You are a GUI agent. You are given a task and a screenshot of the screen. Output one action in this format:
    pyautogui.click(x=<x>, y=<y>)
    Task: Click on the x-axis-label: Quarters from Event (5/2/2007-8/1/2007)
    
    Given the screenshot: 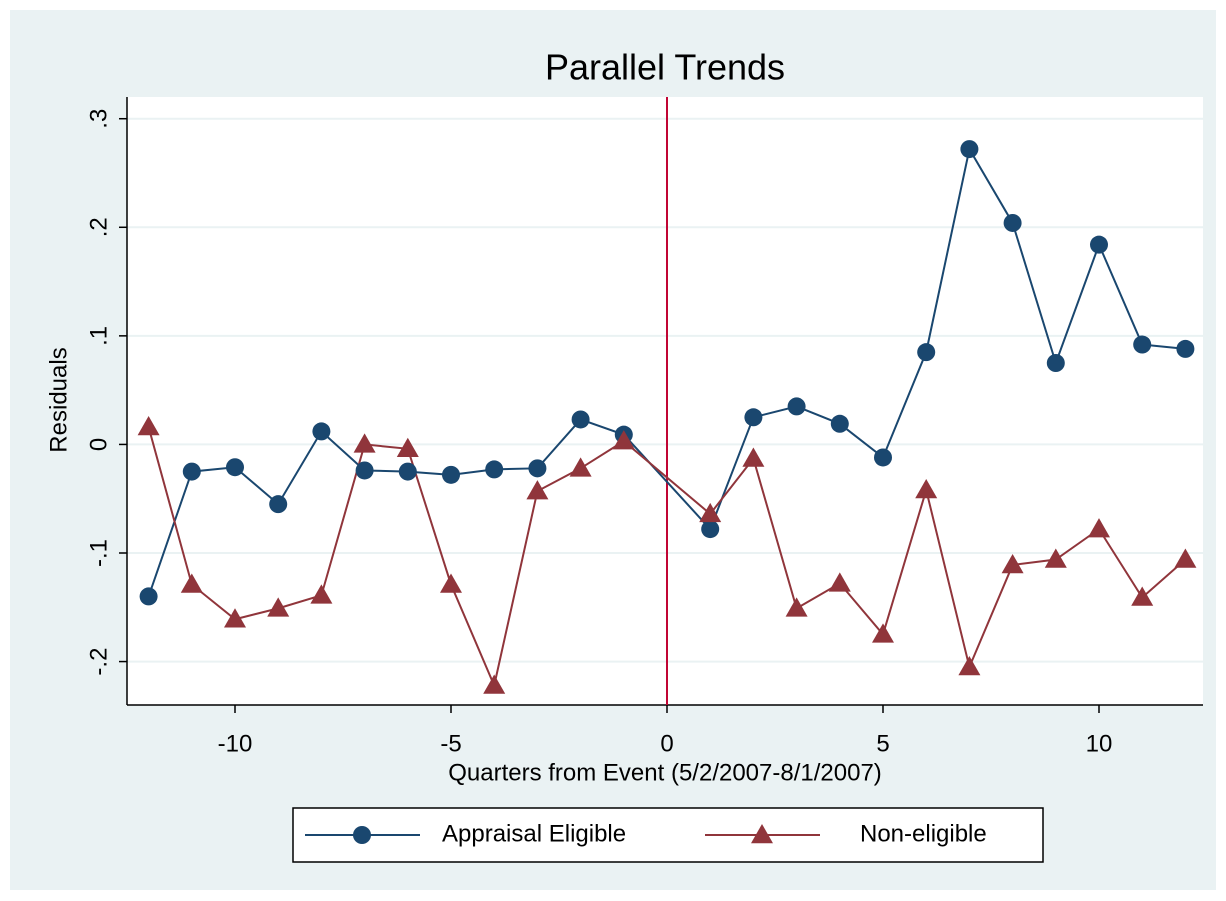 What is the action you would take?
    pyautogui.click(x=665, y=772)
    